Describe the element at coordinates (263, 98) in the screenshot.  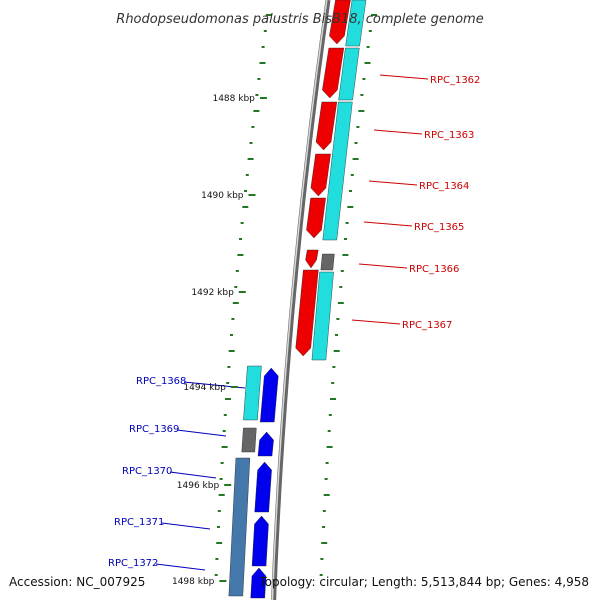
I see `kbp-tick` at that location.